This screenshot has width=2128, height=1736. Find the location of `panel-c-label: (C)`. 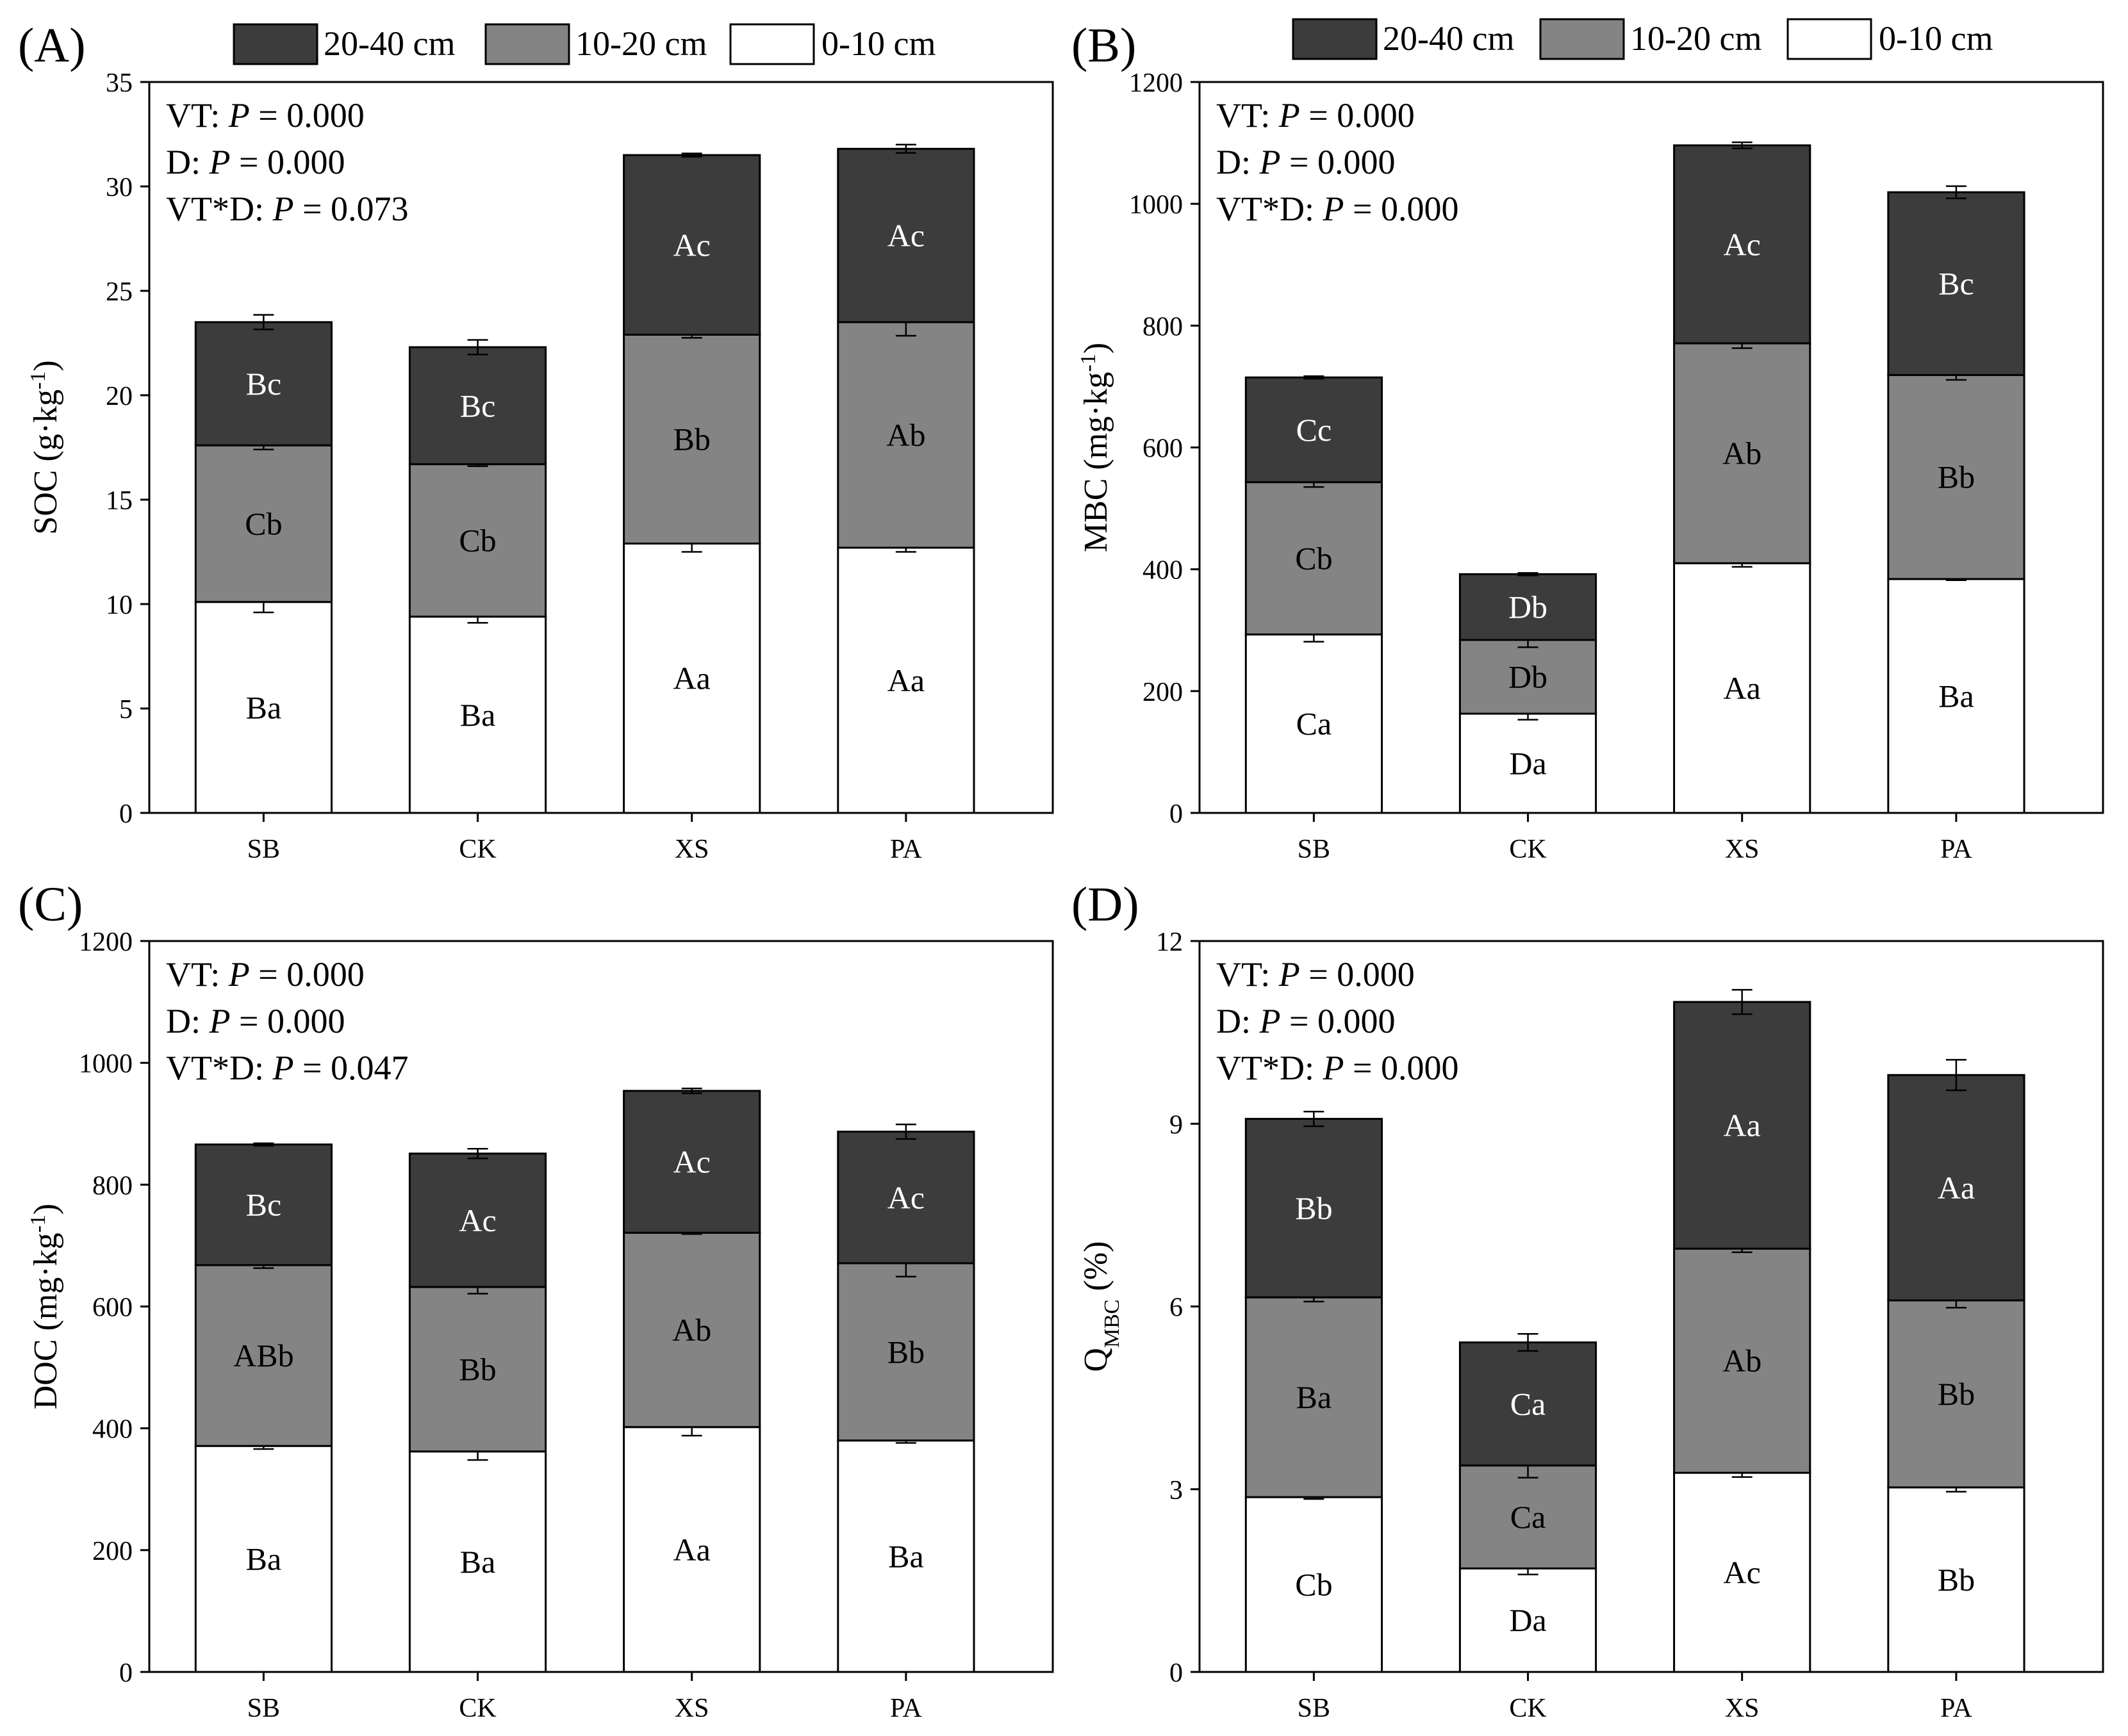

panel-c-label: (C) is located at coordinates (50, 904).